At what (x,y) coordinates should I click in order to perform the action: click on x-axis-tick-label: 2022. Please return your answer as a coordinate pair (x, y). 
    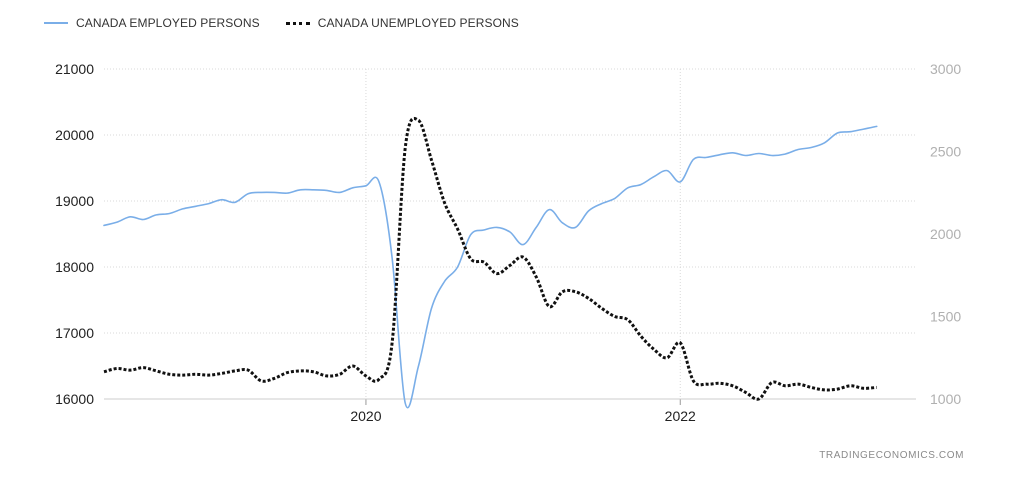
    Looking at the image, I should click on (680, 416).